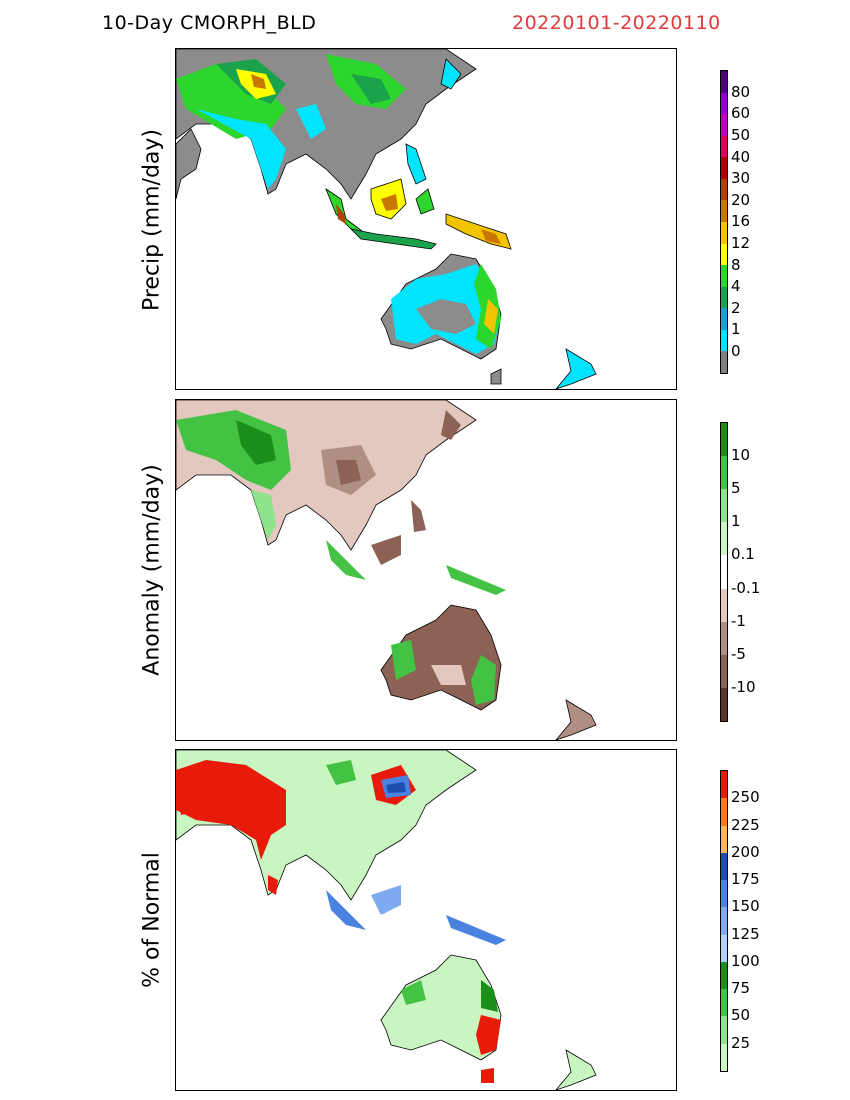 The image size is (850, 1100). Describe the element at coordinates (745, 825) in the screenshot. I see `percent-label: 225` at that location.